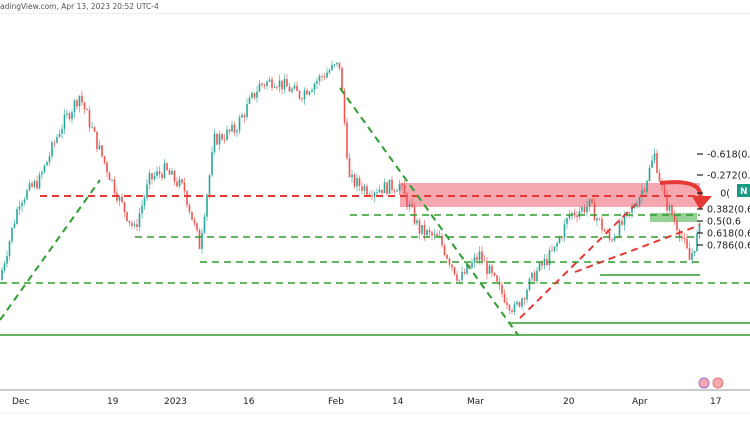  Describe the element at coordinates (175, 402) in the screenshot. I see `x-tick-label: 2023` at that location.